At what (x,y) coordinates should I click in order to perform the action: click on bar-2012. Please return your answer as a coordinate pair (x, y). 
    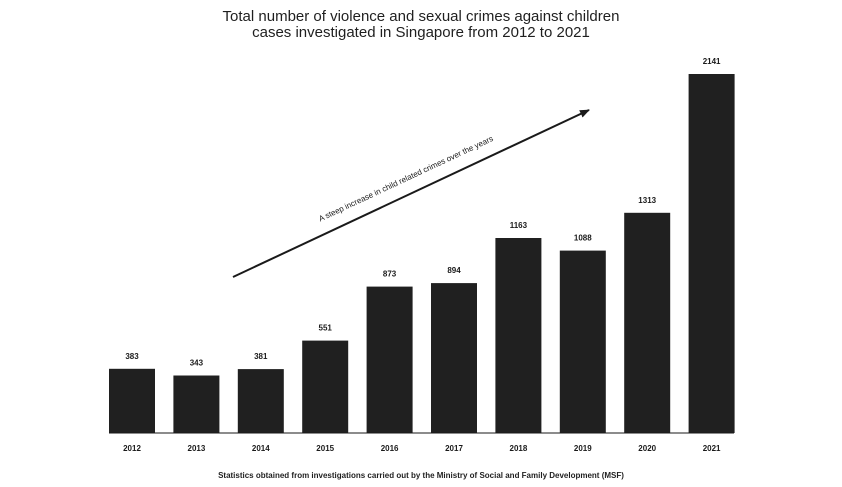
    Looking at the image, I should click on (132, 400).